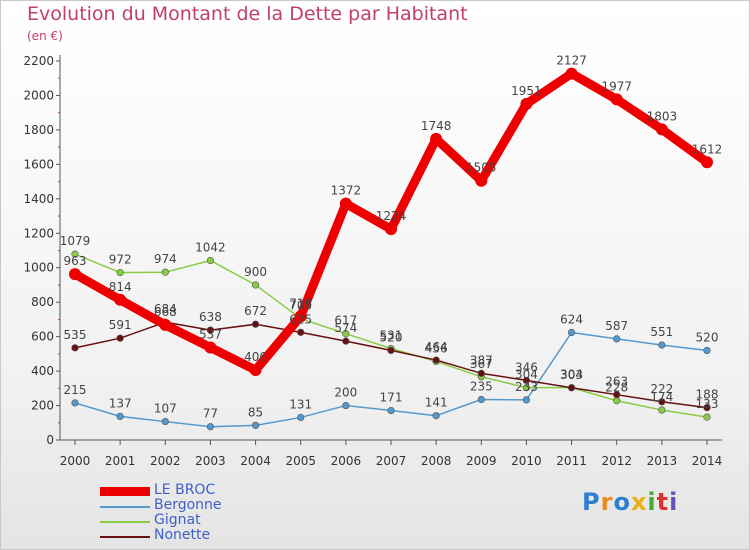 This screenshot has height=550, width=750. What do you see at coordinates (707, 395) in the screenshot?
I see `data-label: 188` at bounding box center [707, 395].